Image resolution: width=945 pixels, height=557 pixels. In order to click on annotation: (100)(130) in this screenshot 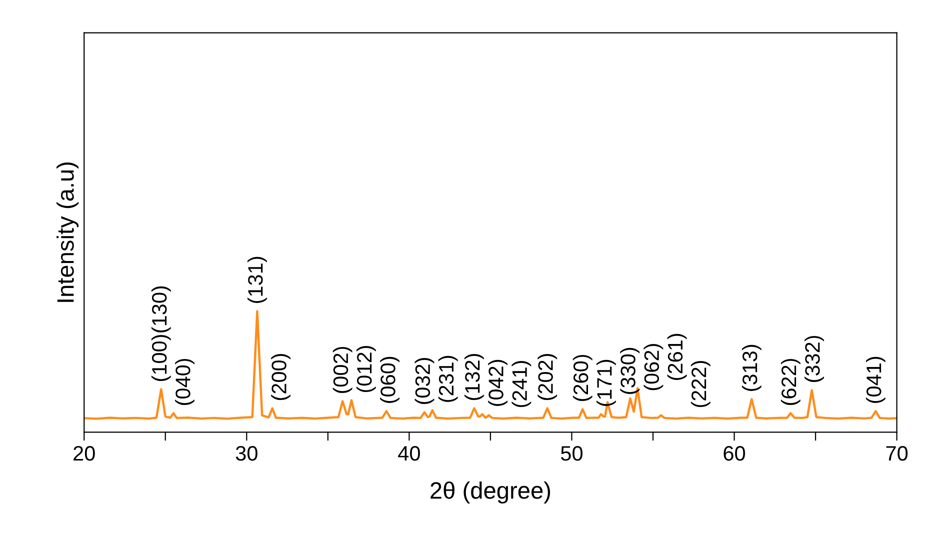, I will do `click(161, 334)`.